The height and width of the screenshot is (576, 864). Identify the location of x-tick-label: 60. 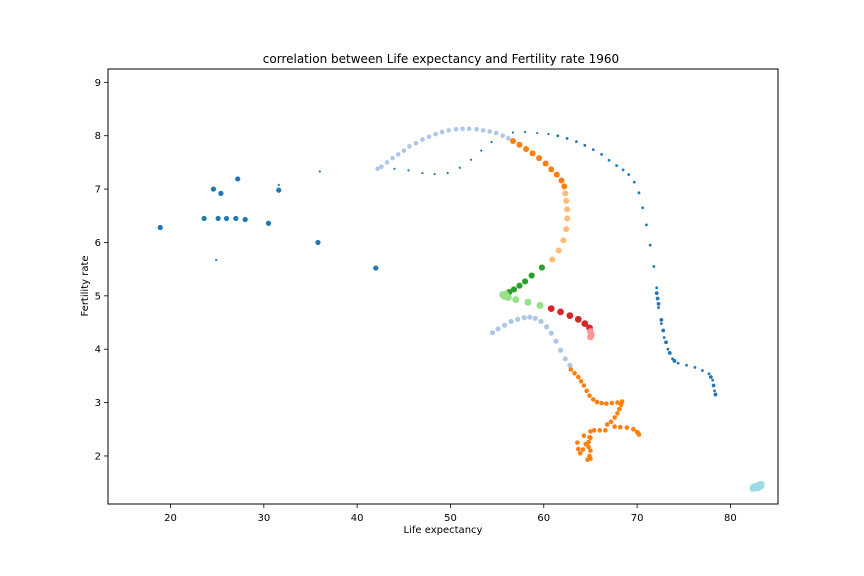
(543, 518).